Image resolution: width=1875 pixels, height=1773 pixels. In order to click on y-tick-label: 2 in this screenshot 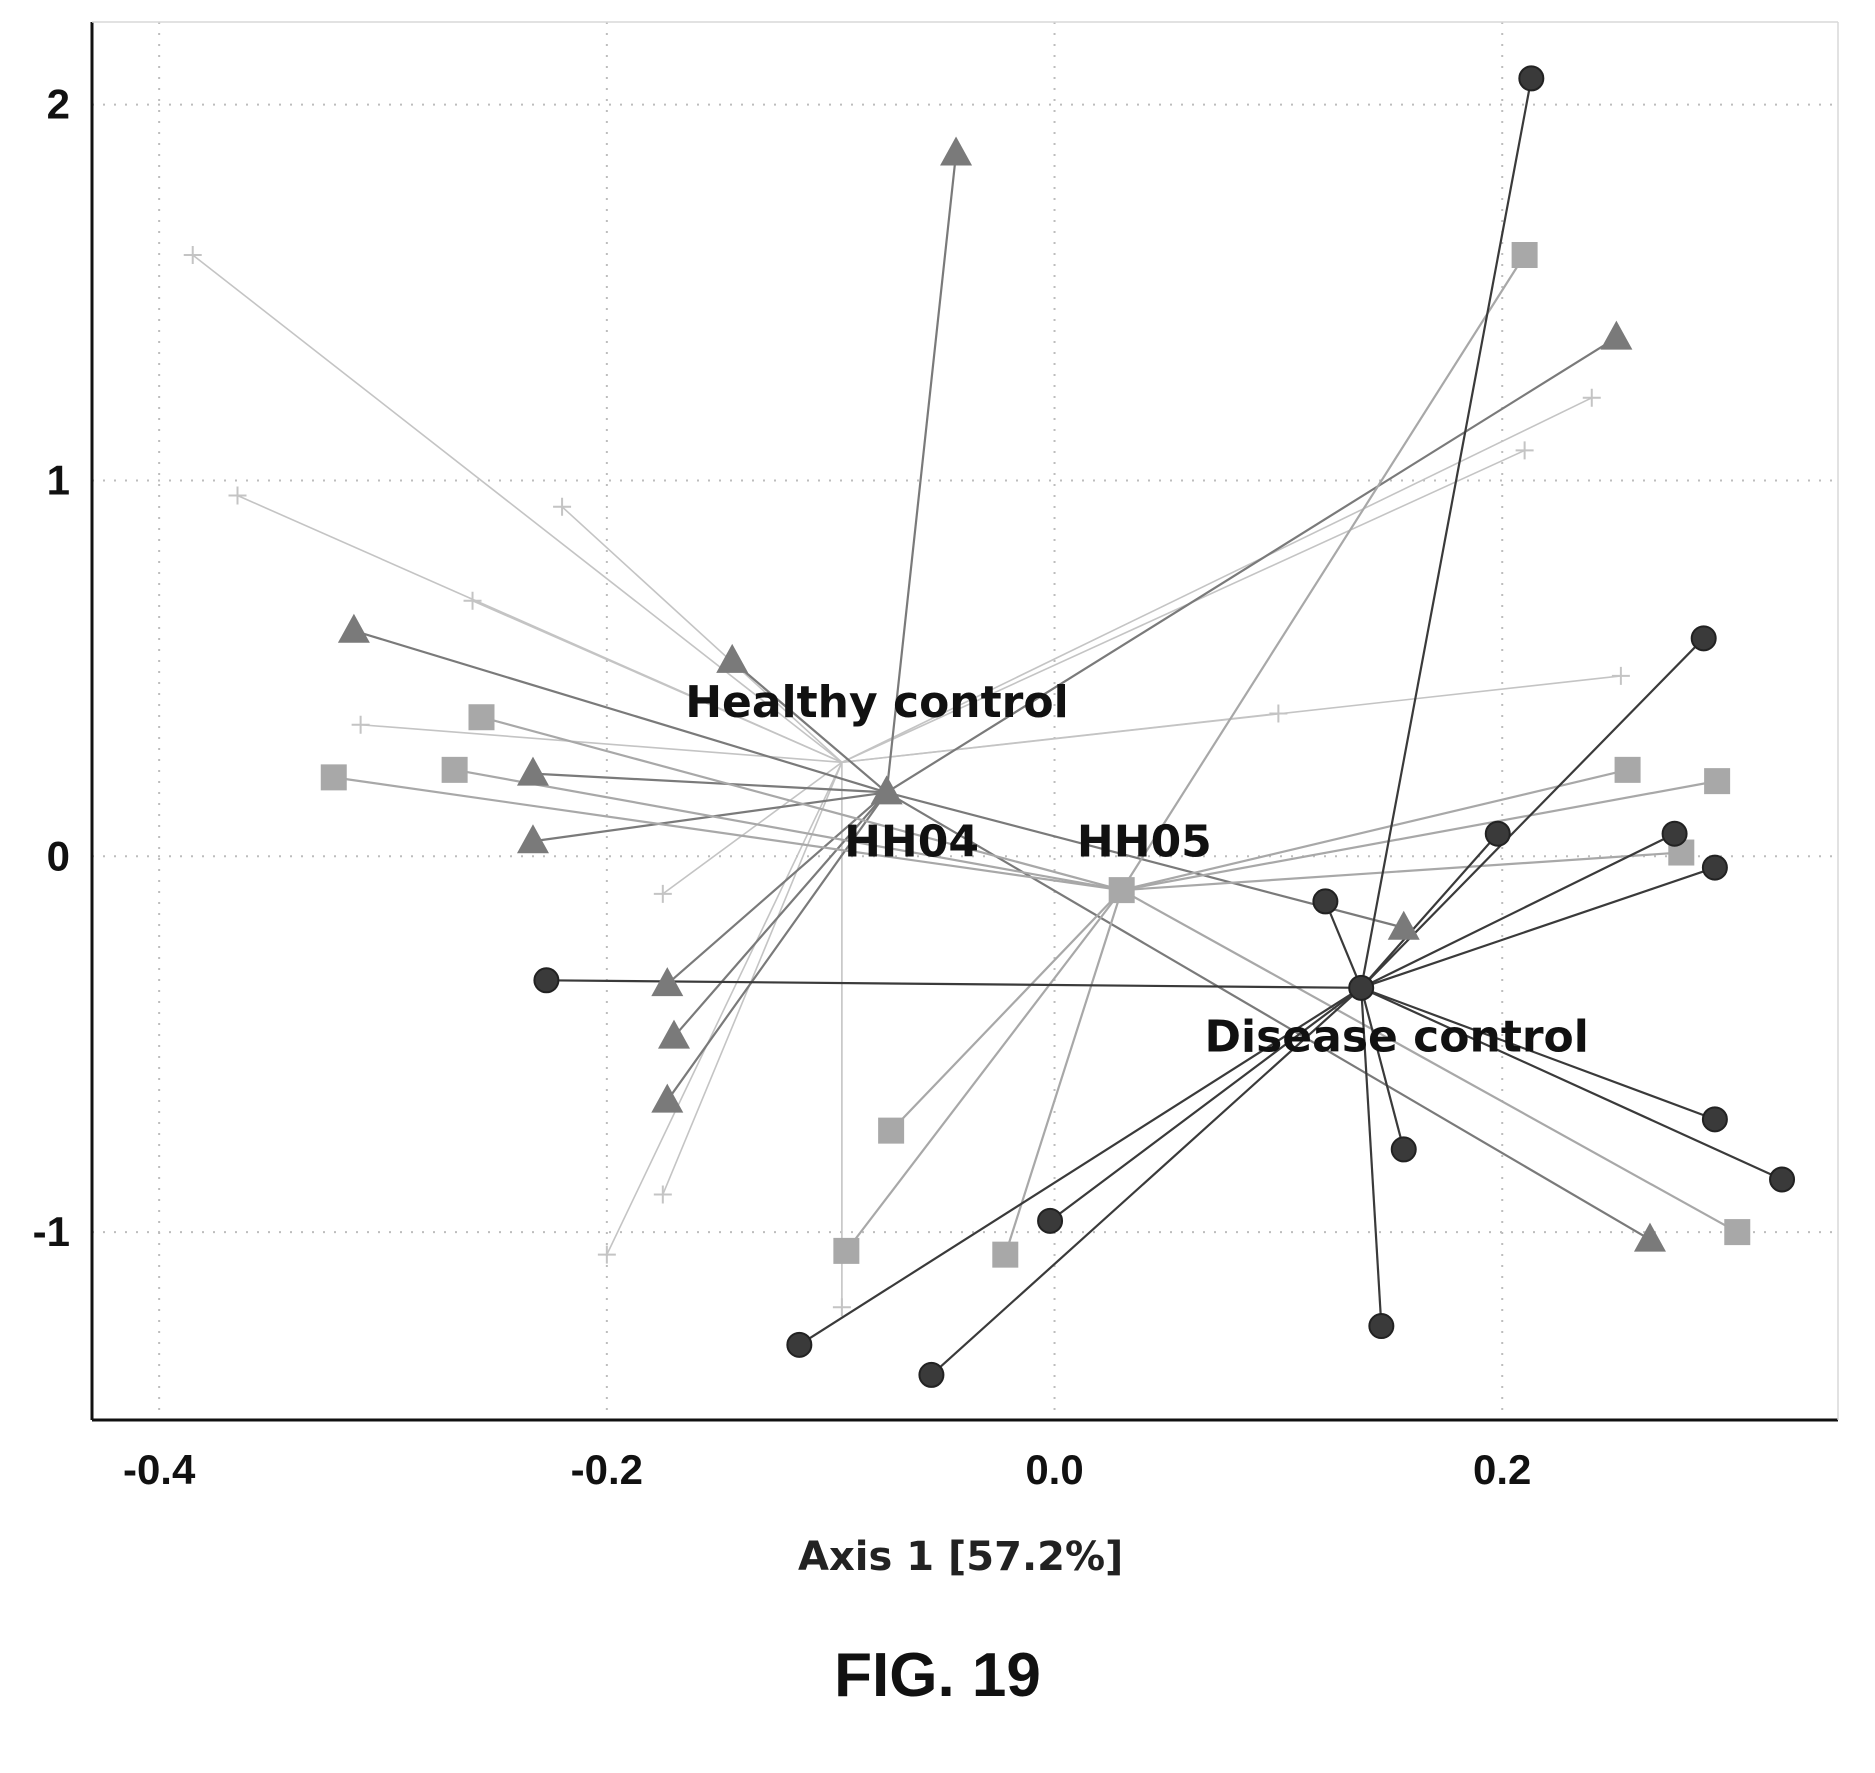, I will do `click(58, 104)`.